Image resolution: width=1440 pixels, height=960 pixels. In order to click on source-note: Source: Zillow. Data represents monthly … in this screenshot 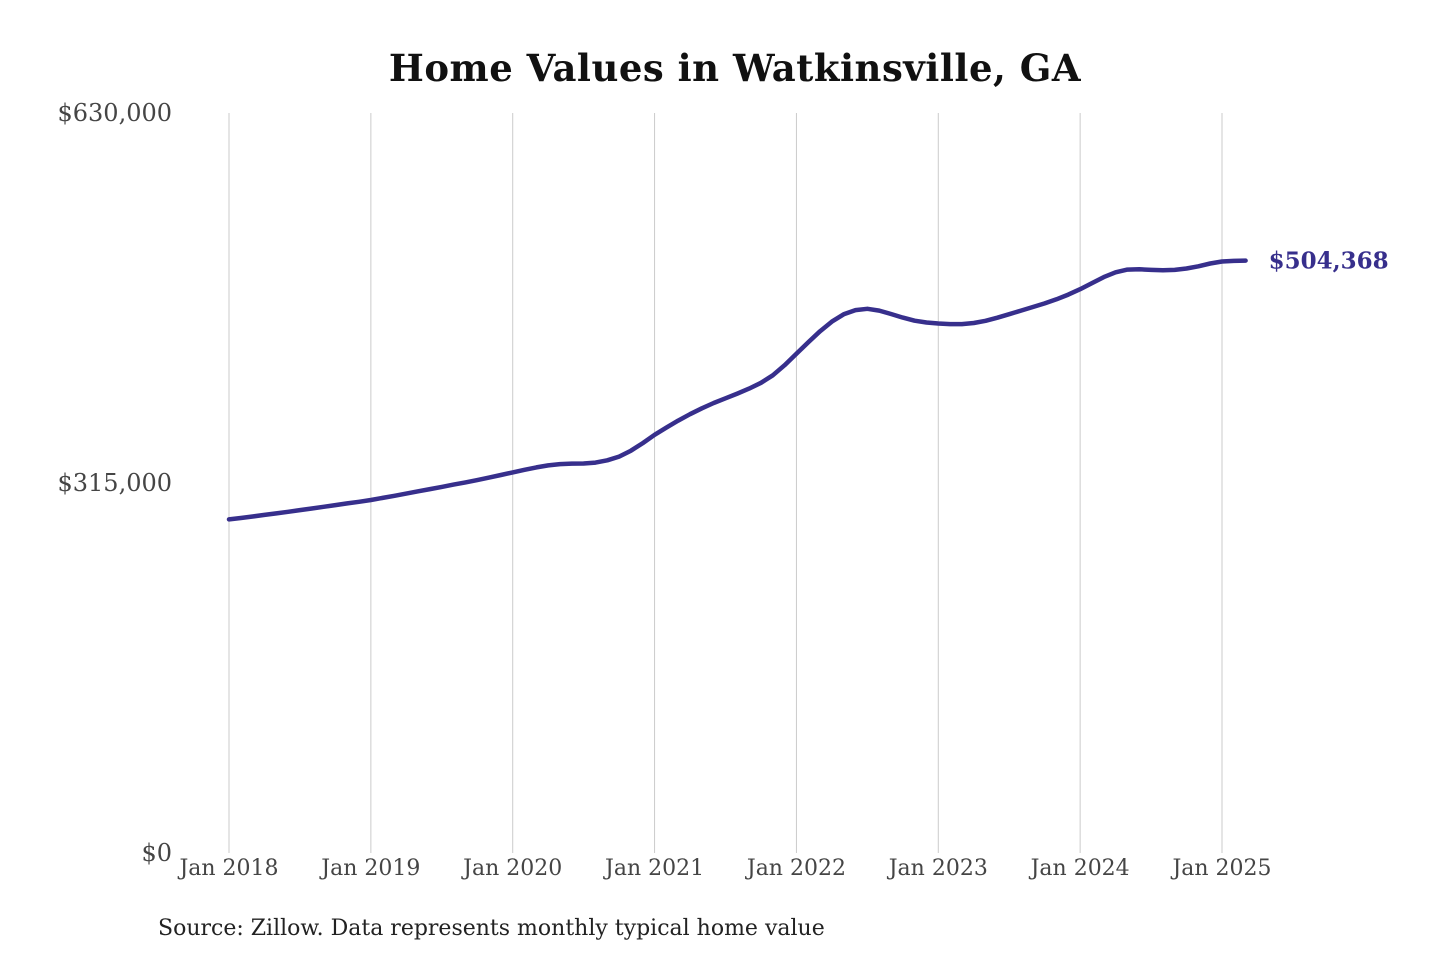, I will do `click(491, 928)`.